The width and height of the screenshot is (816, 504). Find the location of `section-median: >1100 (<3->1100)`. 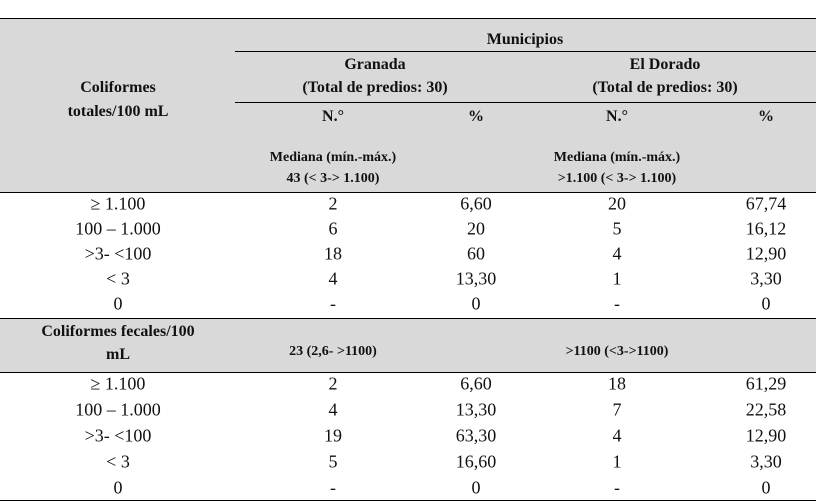

section-median: >1100 (<3->1100) is located at coordinates (617, 351).